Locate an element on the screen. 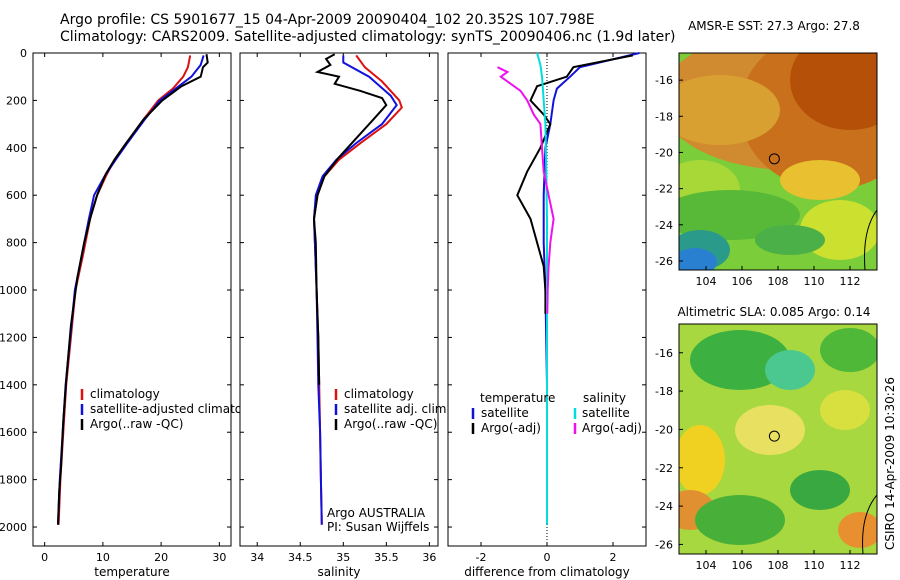  y-tick-label: 2000 is located at coordinates (13, 527).